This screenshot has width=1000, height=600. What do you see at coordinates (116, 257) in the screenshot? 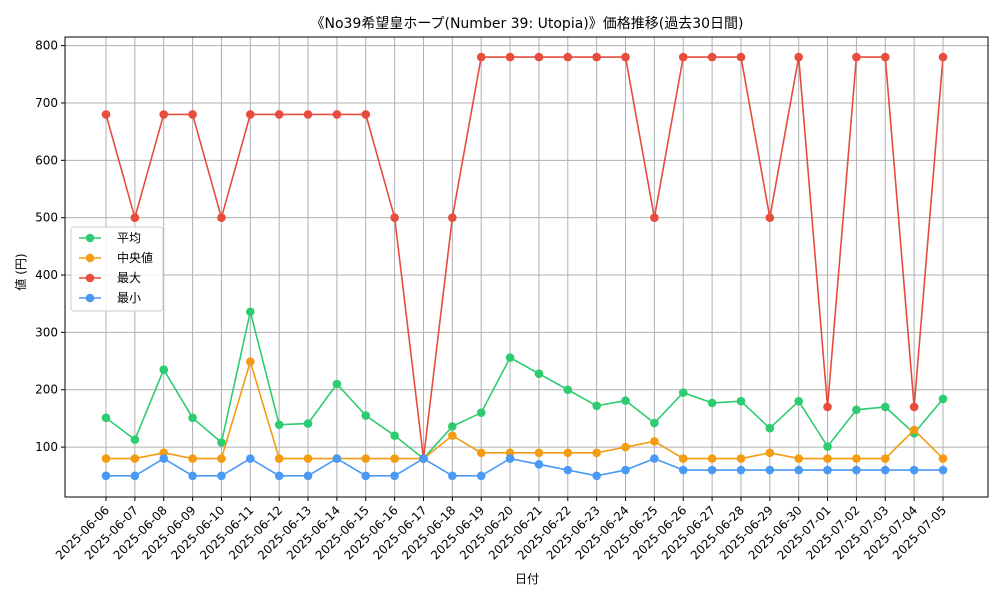
I see `legend-item: 中央値` at bounding box center [116, 257].